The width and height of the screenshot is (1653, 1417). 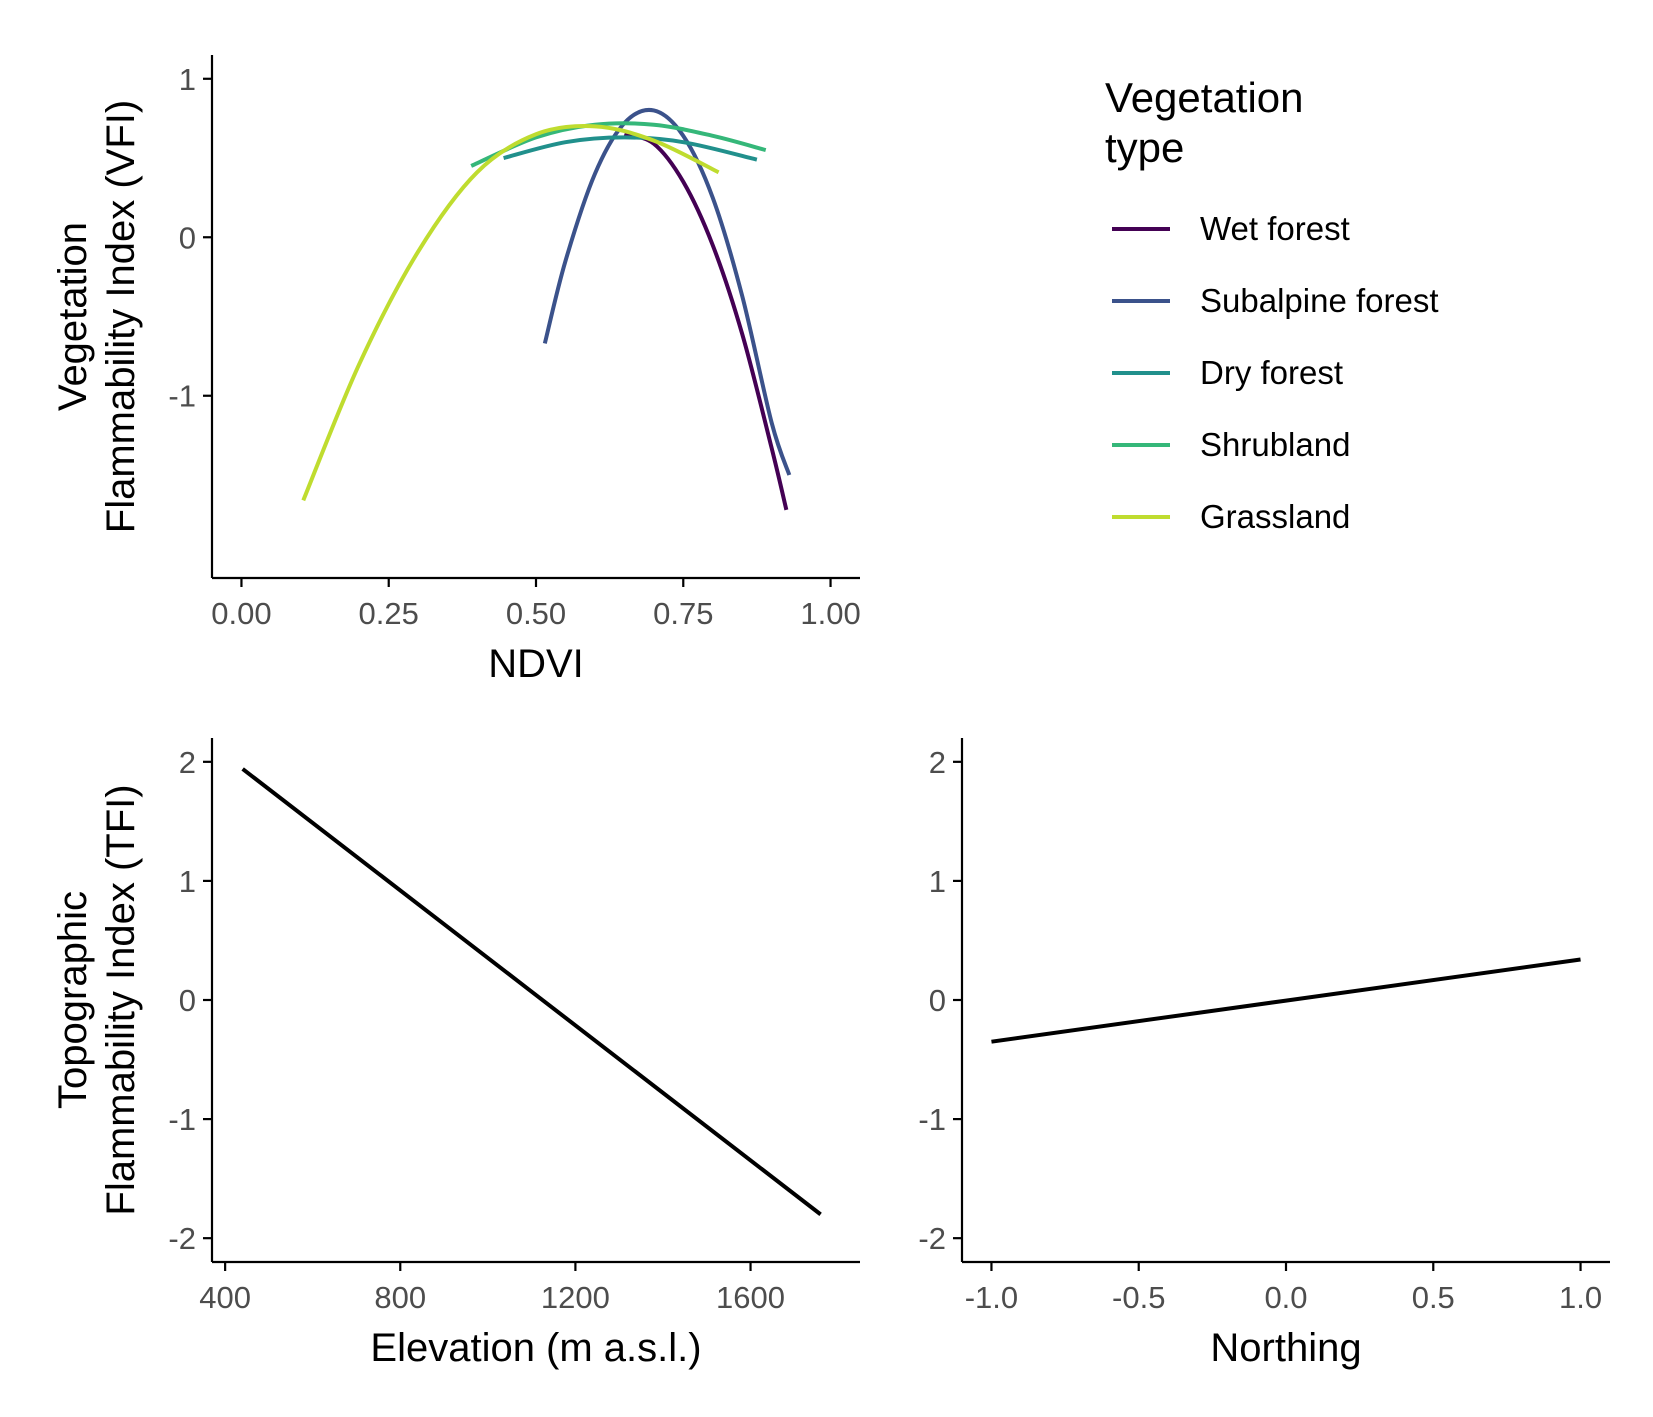 I want to click on legend-label: Shrubland, so click(x=1275, y=444).